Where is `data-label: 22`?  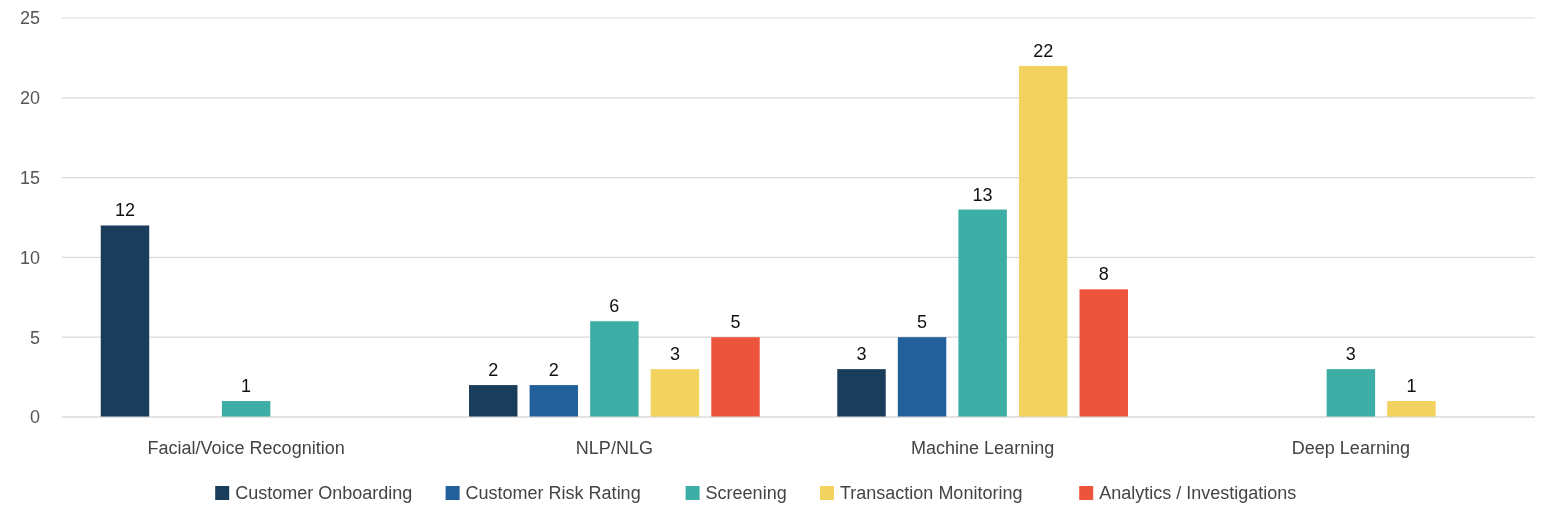 data-label: 22 is located at coordinates (1043, 50).